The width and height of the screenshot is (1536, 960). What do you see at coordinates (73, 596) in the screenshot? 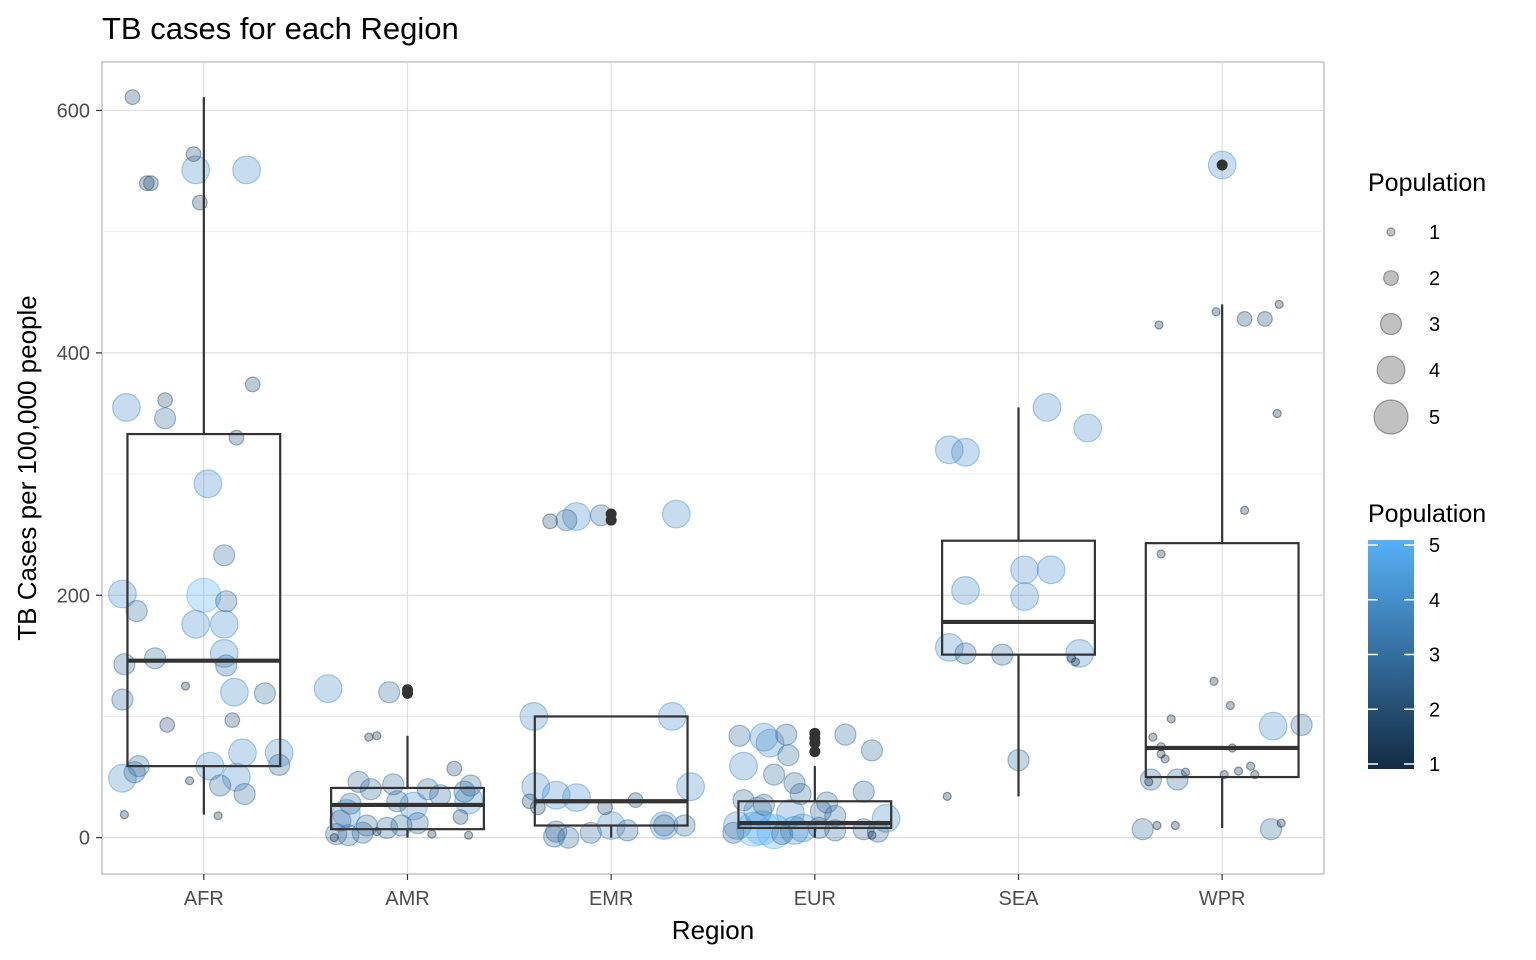
I see `y-tick-label: 200` at bounding box center [73, 596].